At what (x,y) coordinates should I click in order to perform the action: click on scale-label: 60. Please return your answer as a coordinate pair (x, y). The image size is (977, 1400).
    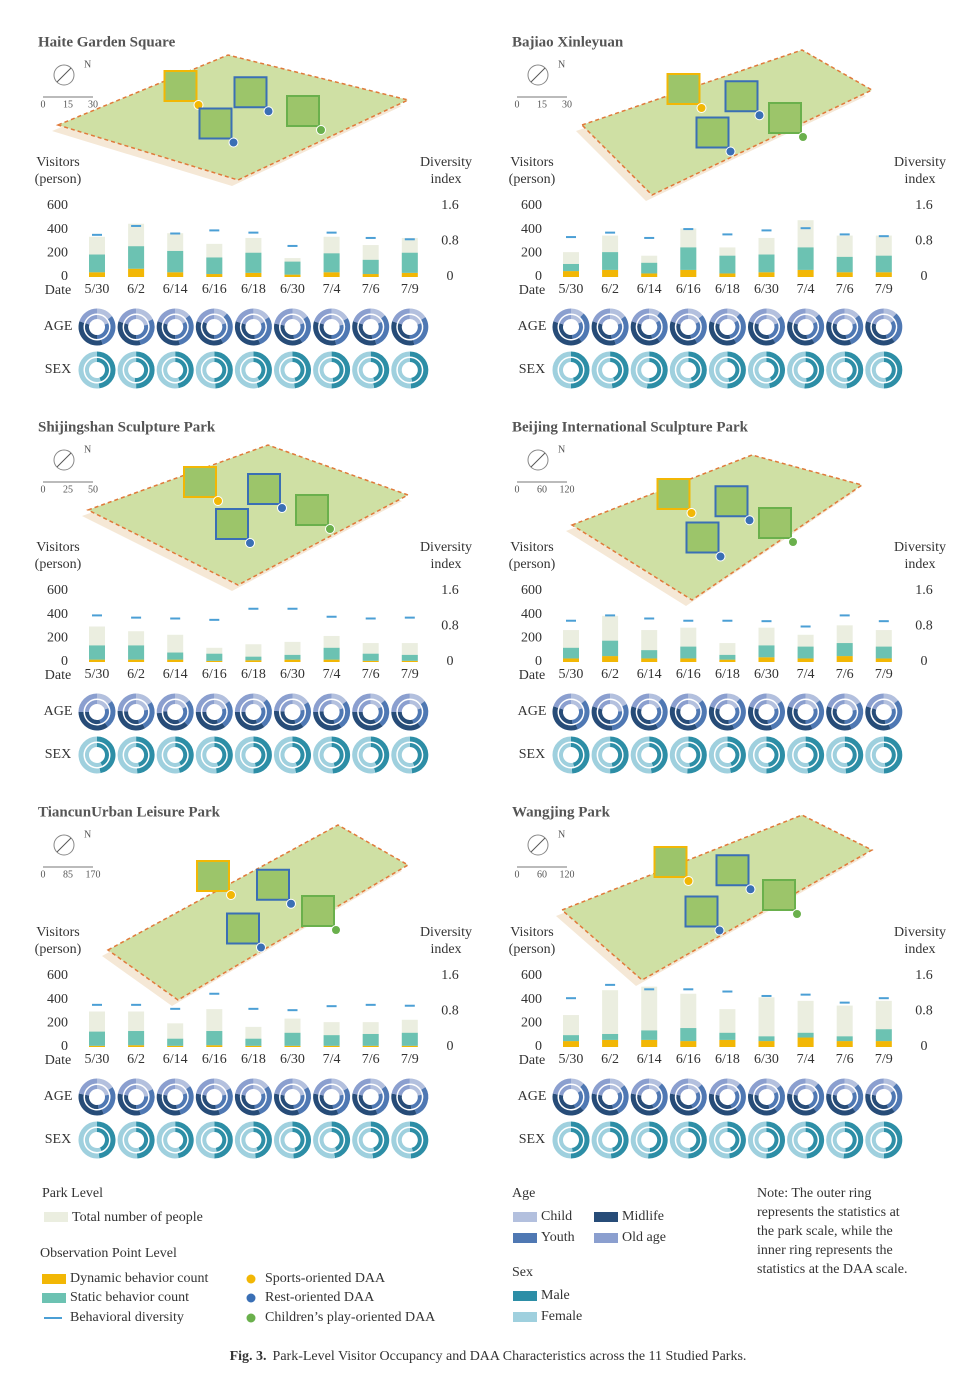
    Looking at the image, I should click on (542, 489).